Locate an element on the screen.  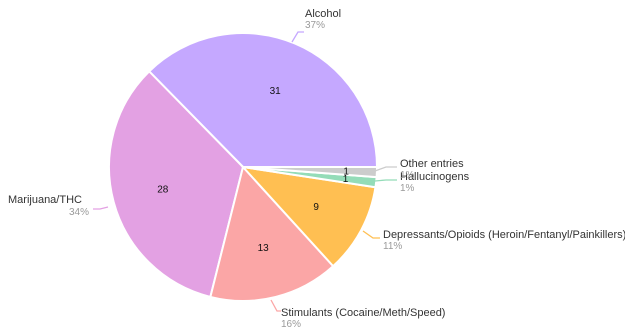
slice-percent-label: 34% is located at coordinates (79, 212).